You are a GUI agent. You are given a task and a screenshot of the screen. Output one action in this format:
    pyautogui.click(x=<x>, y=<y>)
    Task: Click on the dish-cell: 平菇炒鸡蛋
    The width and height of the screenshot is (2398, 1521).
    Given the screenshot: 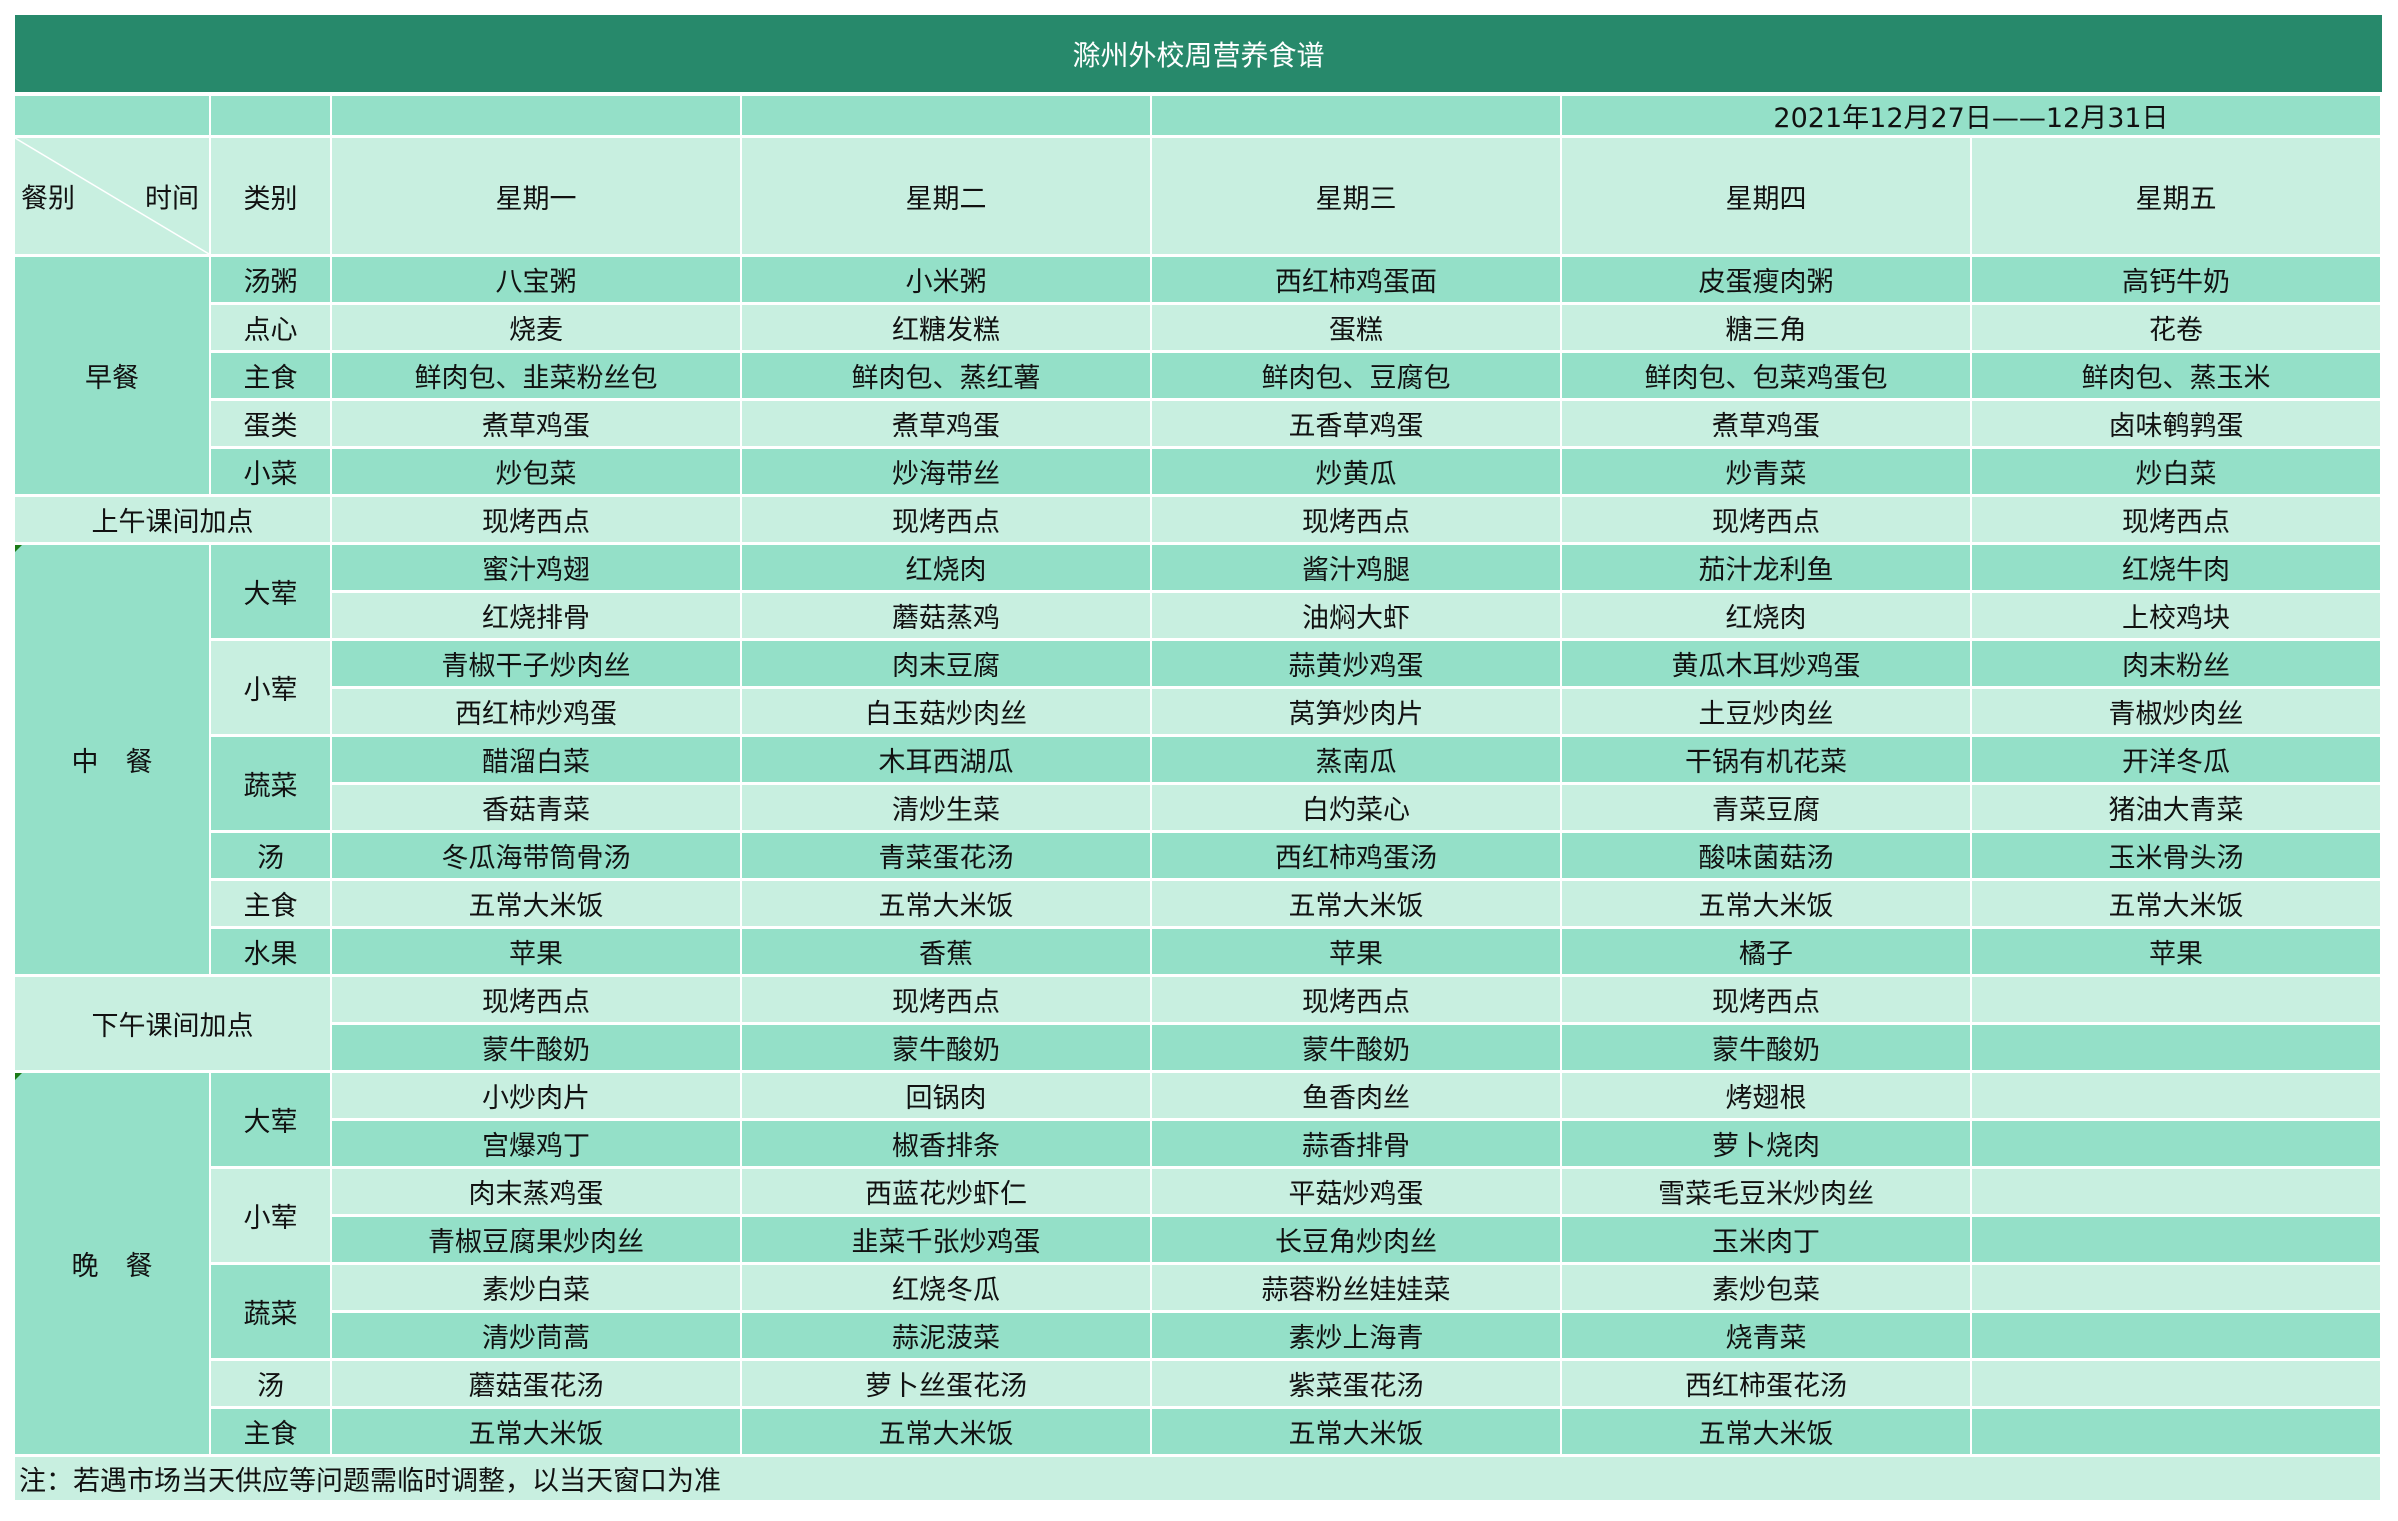 What is the action you would take?
    pyautogui.click(x=1356, y=1191)
    